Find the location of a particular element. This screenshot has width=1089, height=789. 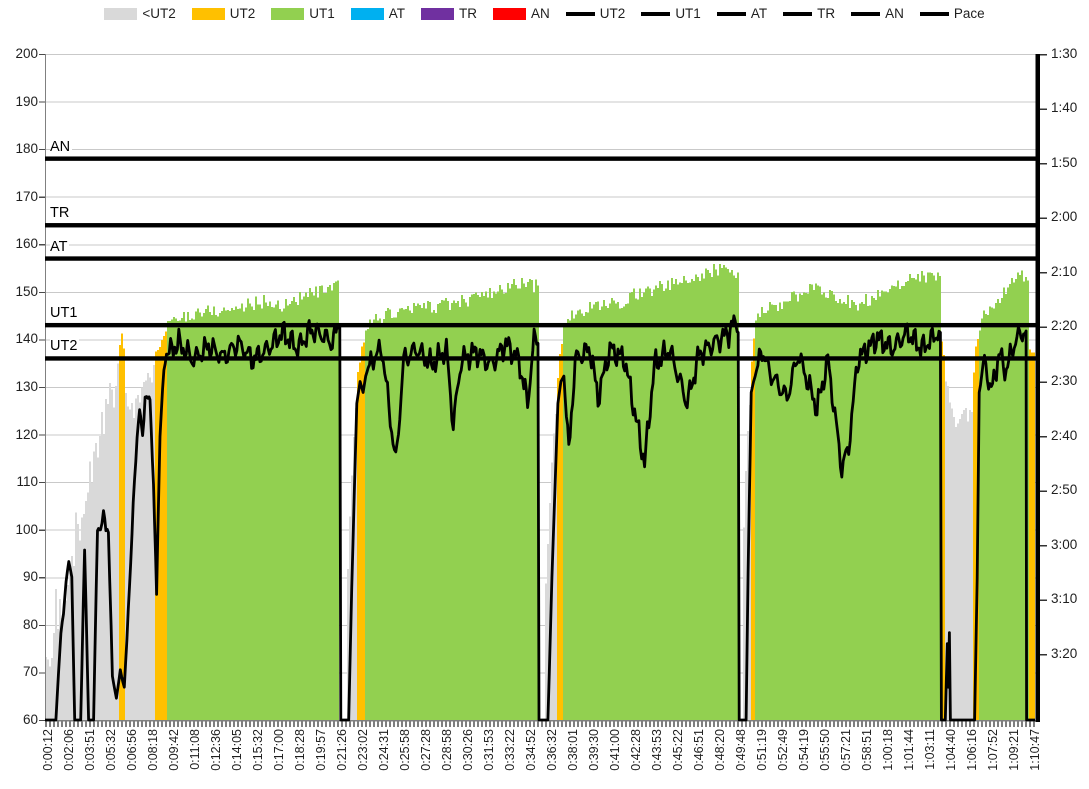

legend-label: <UT2 is located at coordinates (159, 13).